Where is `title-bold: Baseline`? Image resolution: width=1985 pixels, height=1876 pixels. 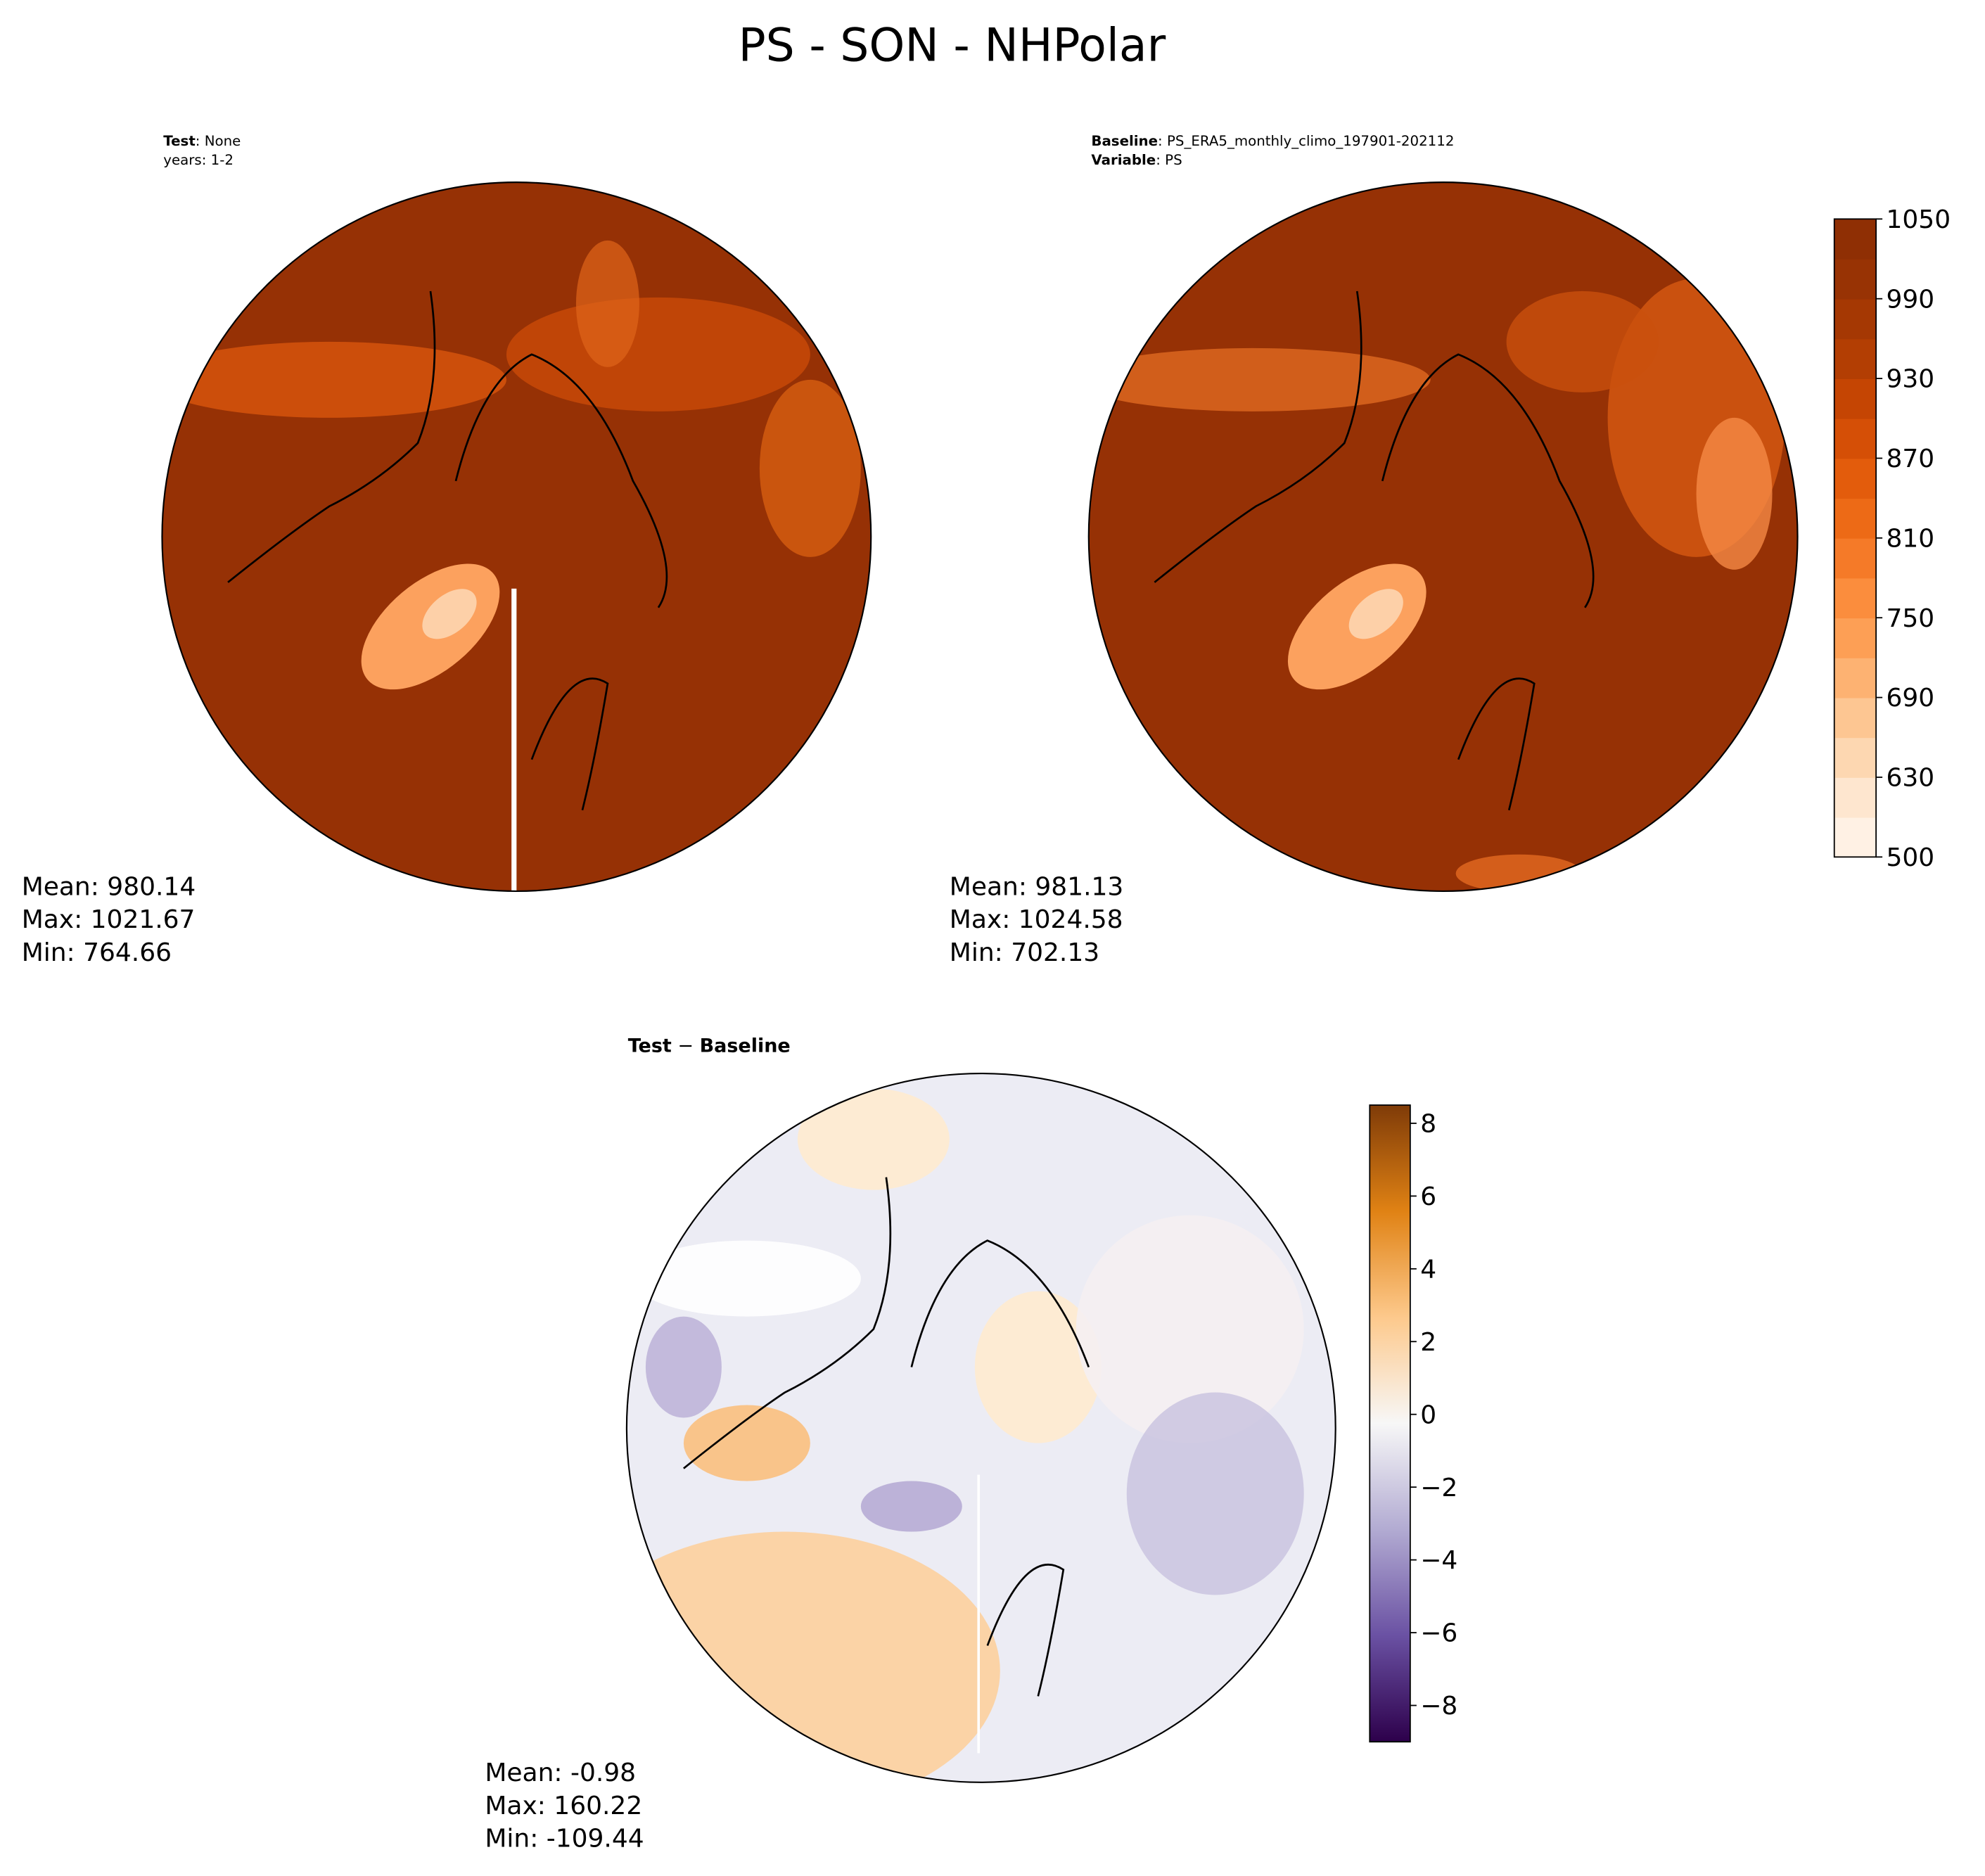 title-bold: Baseline is located at coordinates (746, 1046).